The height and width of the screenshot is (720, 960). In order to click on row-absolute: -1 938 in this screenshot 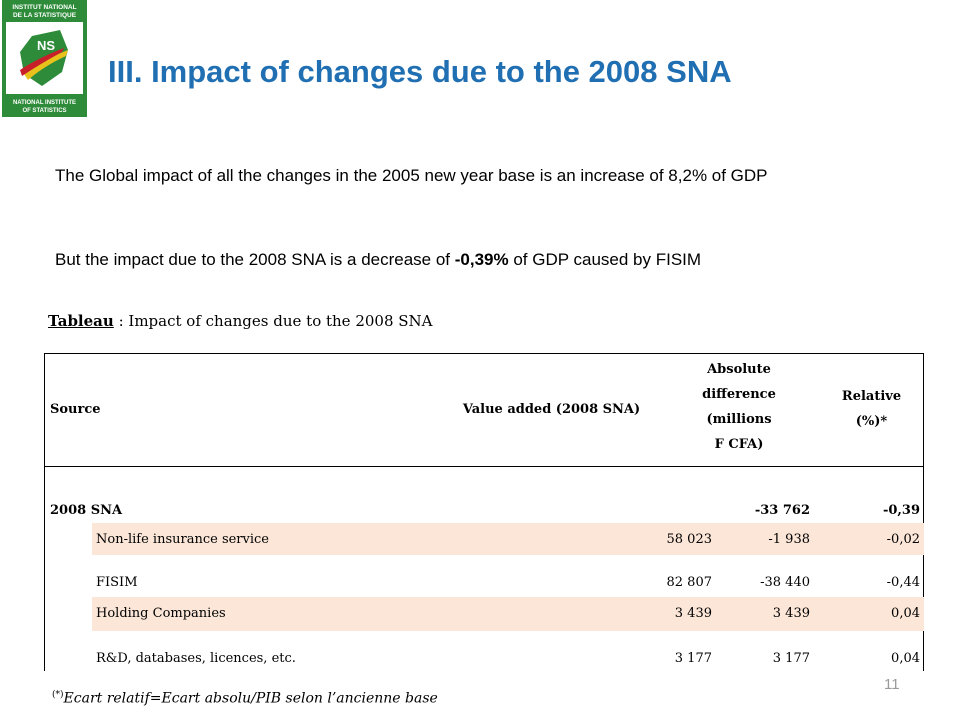, I will do `click(789, 539)`.